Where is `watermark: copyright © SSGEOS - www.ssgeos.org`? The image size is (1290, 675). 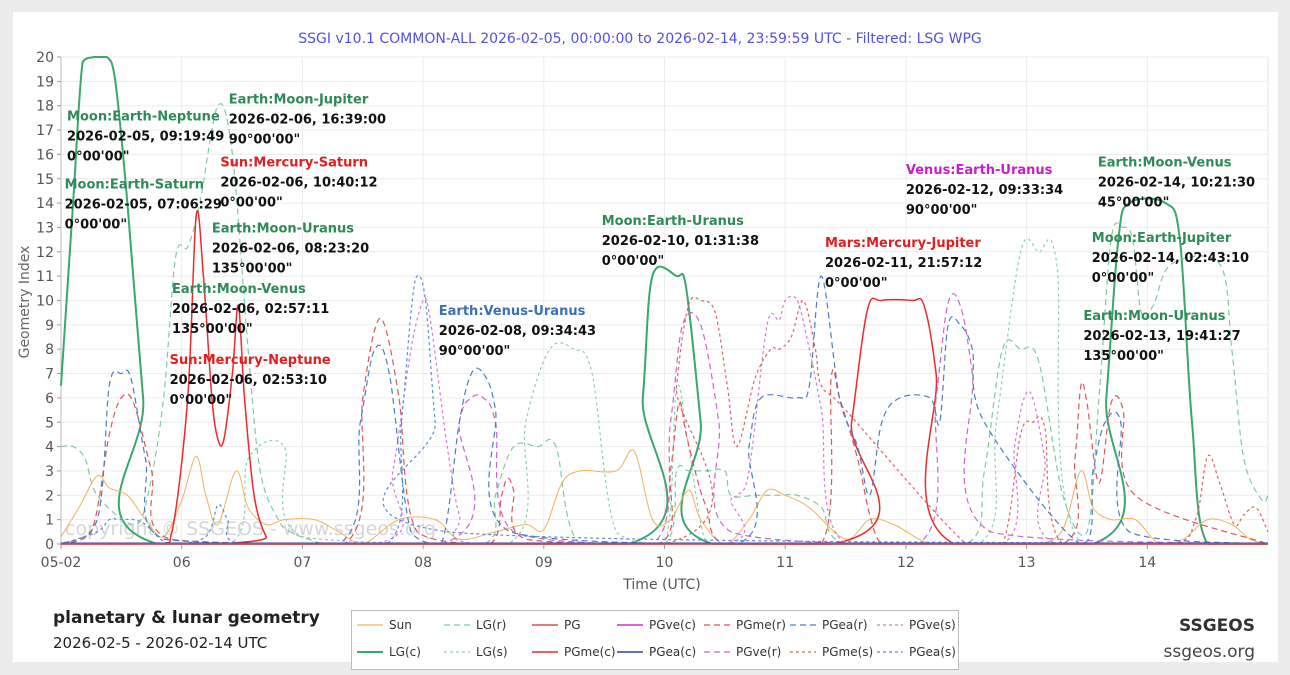 watermark: copyright © SSGEOS - www.ssgeos.org is located at coordinates (250, 529).